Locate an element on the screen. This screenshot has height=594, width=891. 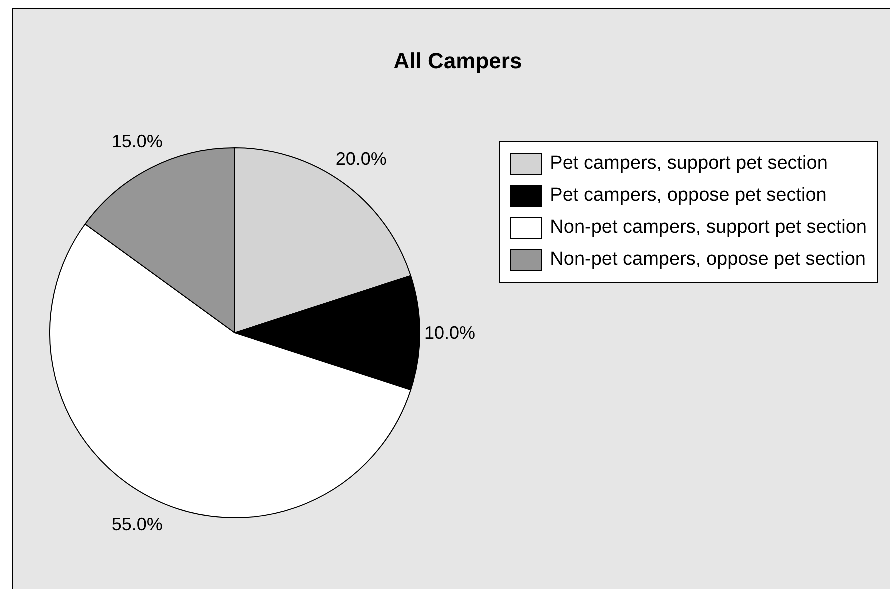
chart-title: All Campers is located at coordinates (458, 61).